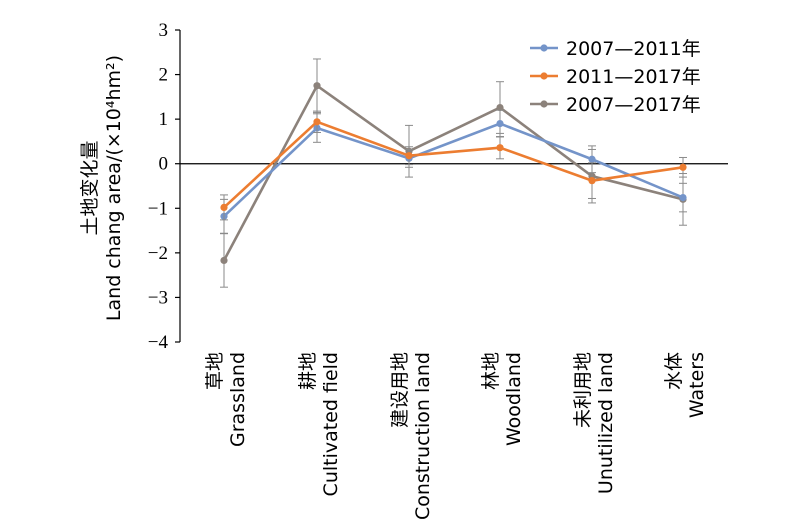 This screenshot has width=800, height=526. What do you see at coordinates (514, 399) in the screenshot?
I see `category-label-en: Woodland` at bounding box center [514, 399].